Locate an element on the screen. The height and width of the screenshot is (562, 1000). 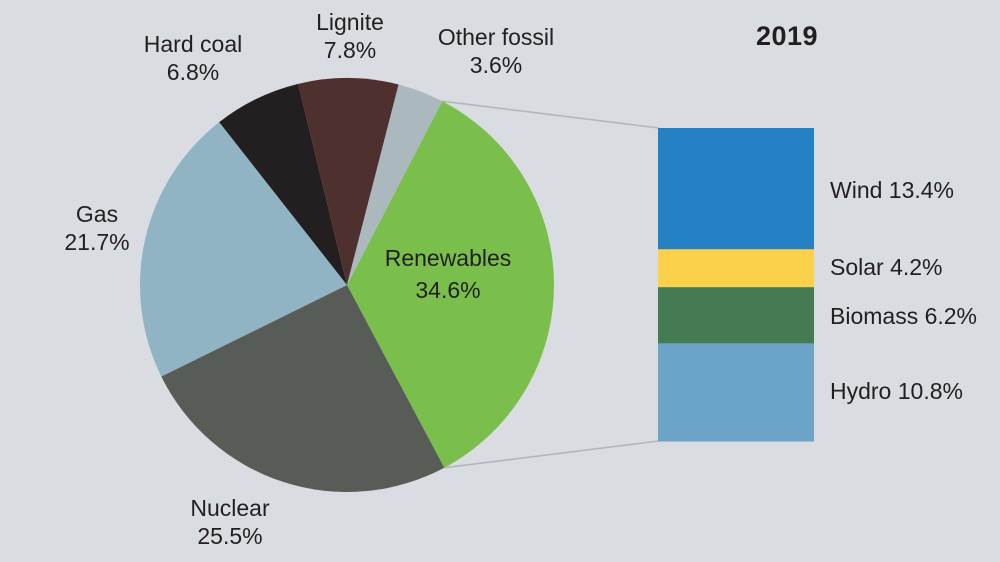
pie-slice-other-fossil is located at coordinates (395, 184).